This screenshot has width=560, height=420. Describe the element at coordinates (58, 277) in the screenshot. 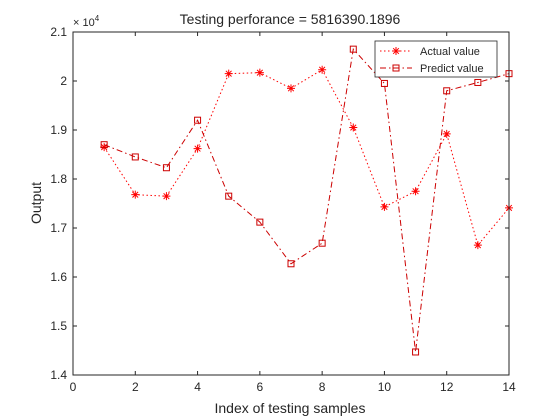

I see `y-tick-label: 1.6` at that location.